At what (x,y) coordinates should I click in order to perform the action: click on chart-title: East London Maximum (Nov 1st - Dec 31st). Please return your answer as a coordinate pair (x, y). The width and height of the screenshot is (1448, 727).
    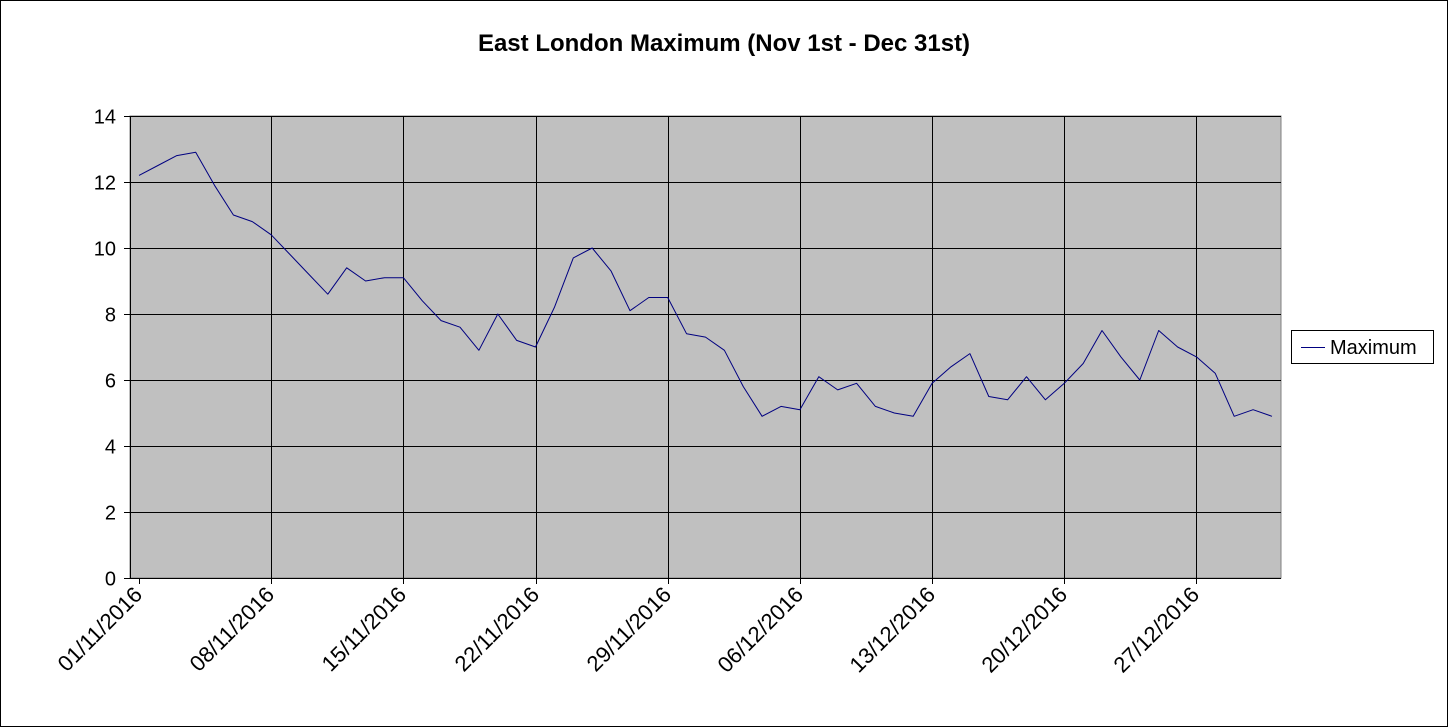
    Looking at the image, I should click on (724, 43).